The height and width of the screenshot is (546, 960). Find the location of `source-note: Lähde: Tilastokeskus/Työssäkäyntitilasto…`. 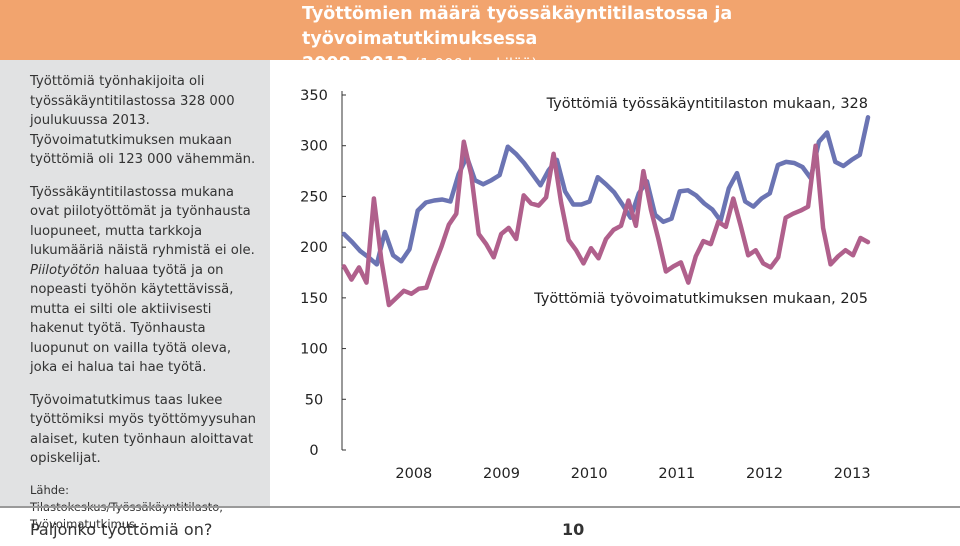

source-note: Lähde: Tilastokeskus/Työssäkäyntitilasto… is located at coordinates (126, 506).